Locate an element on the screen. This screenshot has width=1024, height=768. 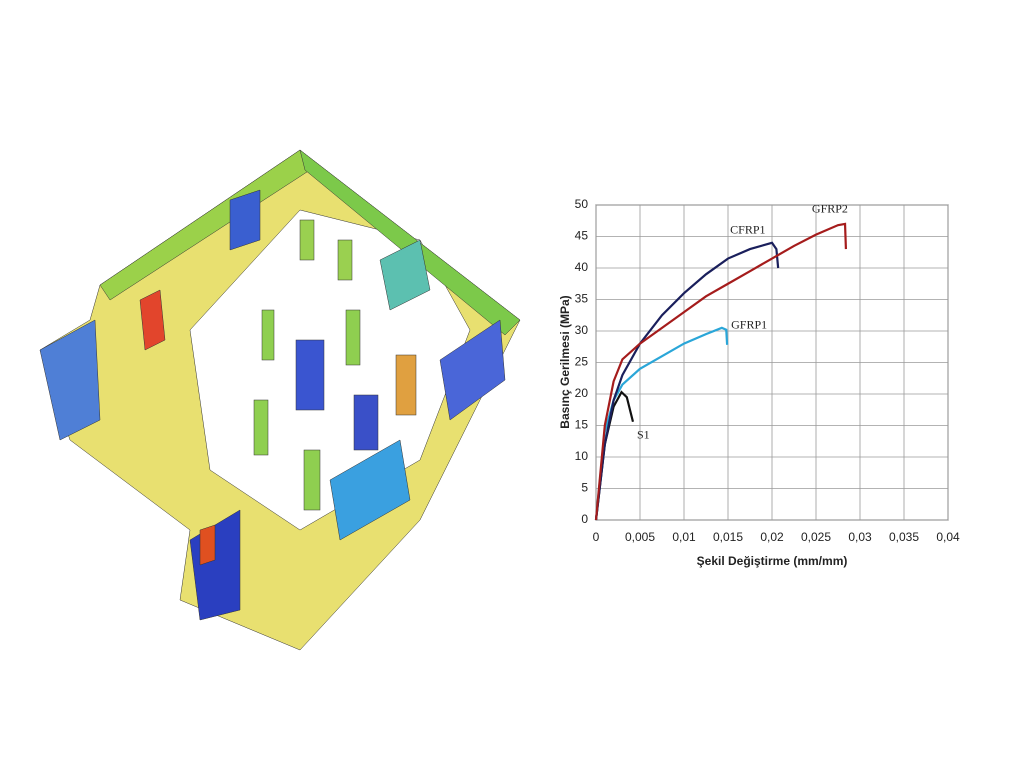
y-tick-label: 20 is located at coordinates (582, 393).